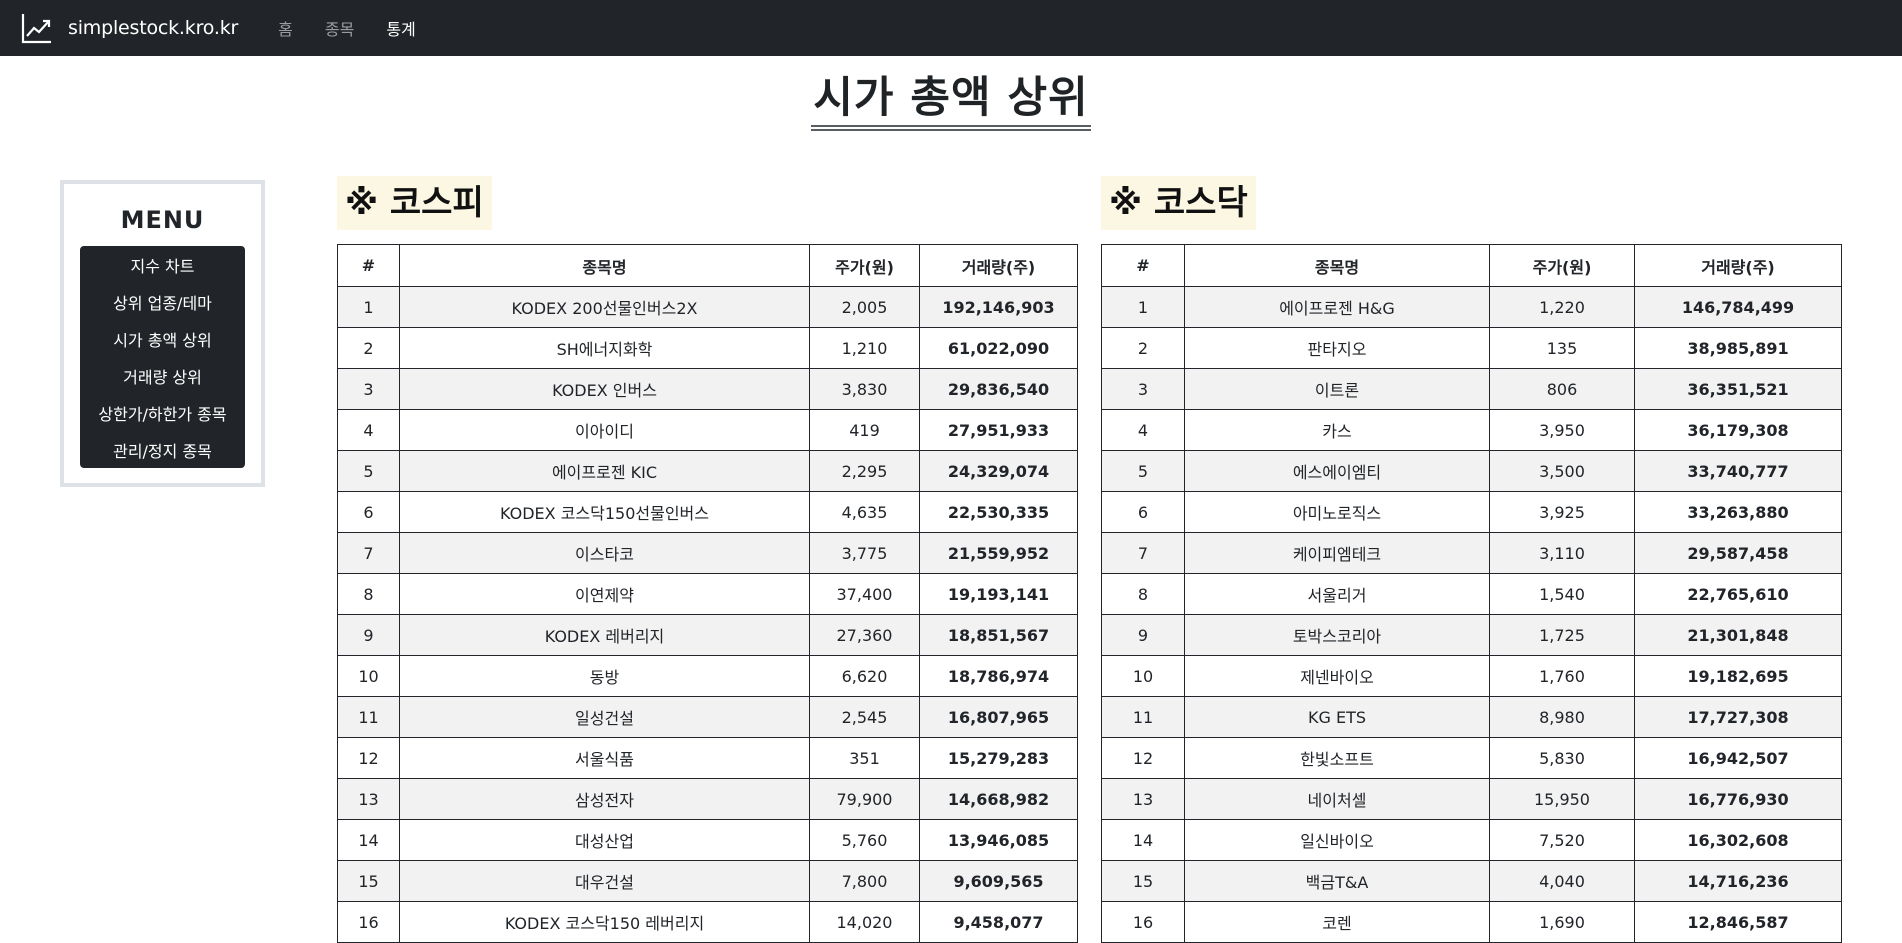 This screenshot has width=1902, height=943. What do you see at coordinates (1337, 676) in the screenshot?
I see `stock-name-cell: 제넨바이오` at bounding box center [1337, 676].